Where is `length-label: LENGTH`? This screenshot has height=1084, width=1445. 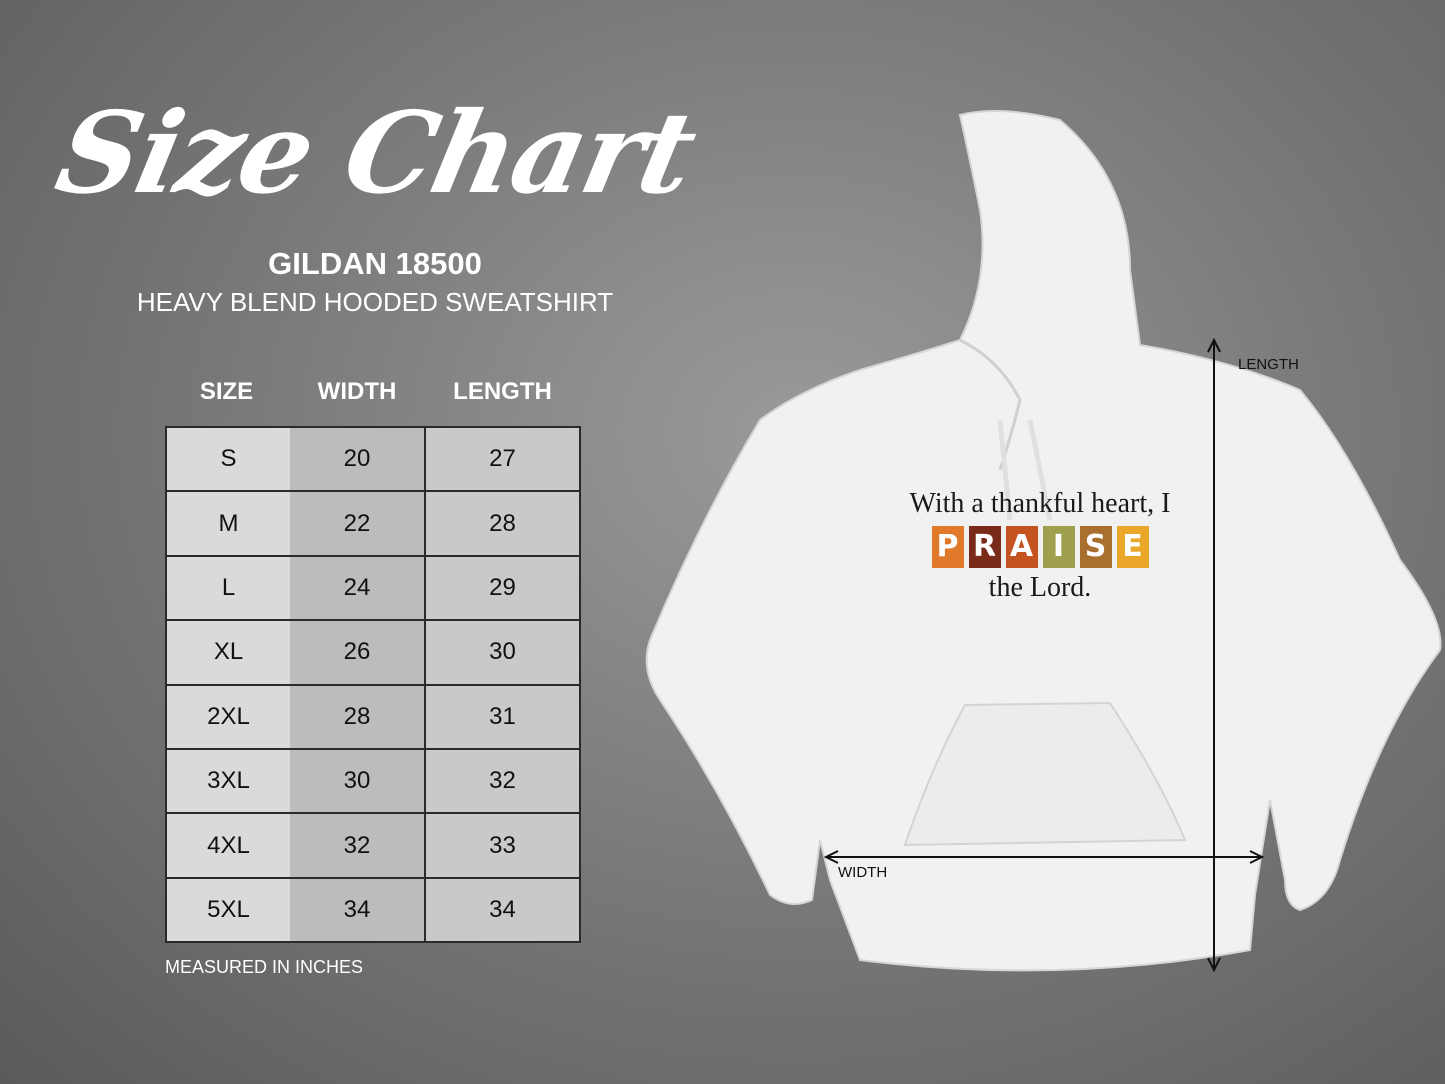 length-label: LENGTH is located at coordinates (1268, 364).